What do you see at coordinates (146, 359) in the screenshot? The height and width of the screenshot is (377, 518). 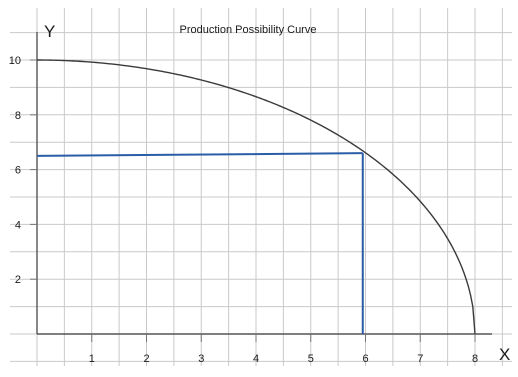 I see `x-tick-label: 2` at bounding box center [146, 359].